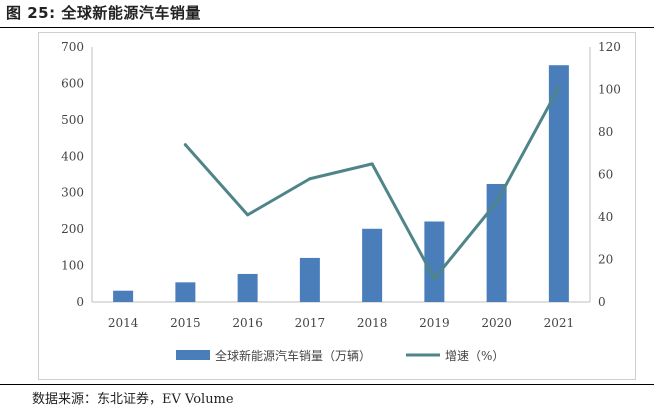  I want to click on left-tick-label: 500, so click(72, 120).